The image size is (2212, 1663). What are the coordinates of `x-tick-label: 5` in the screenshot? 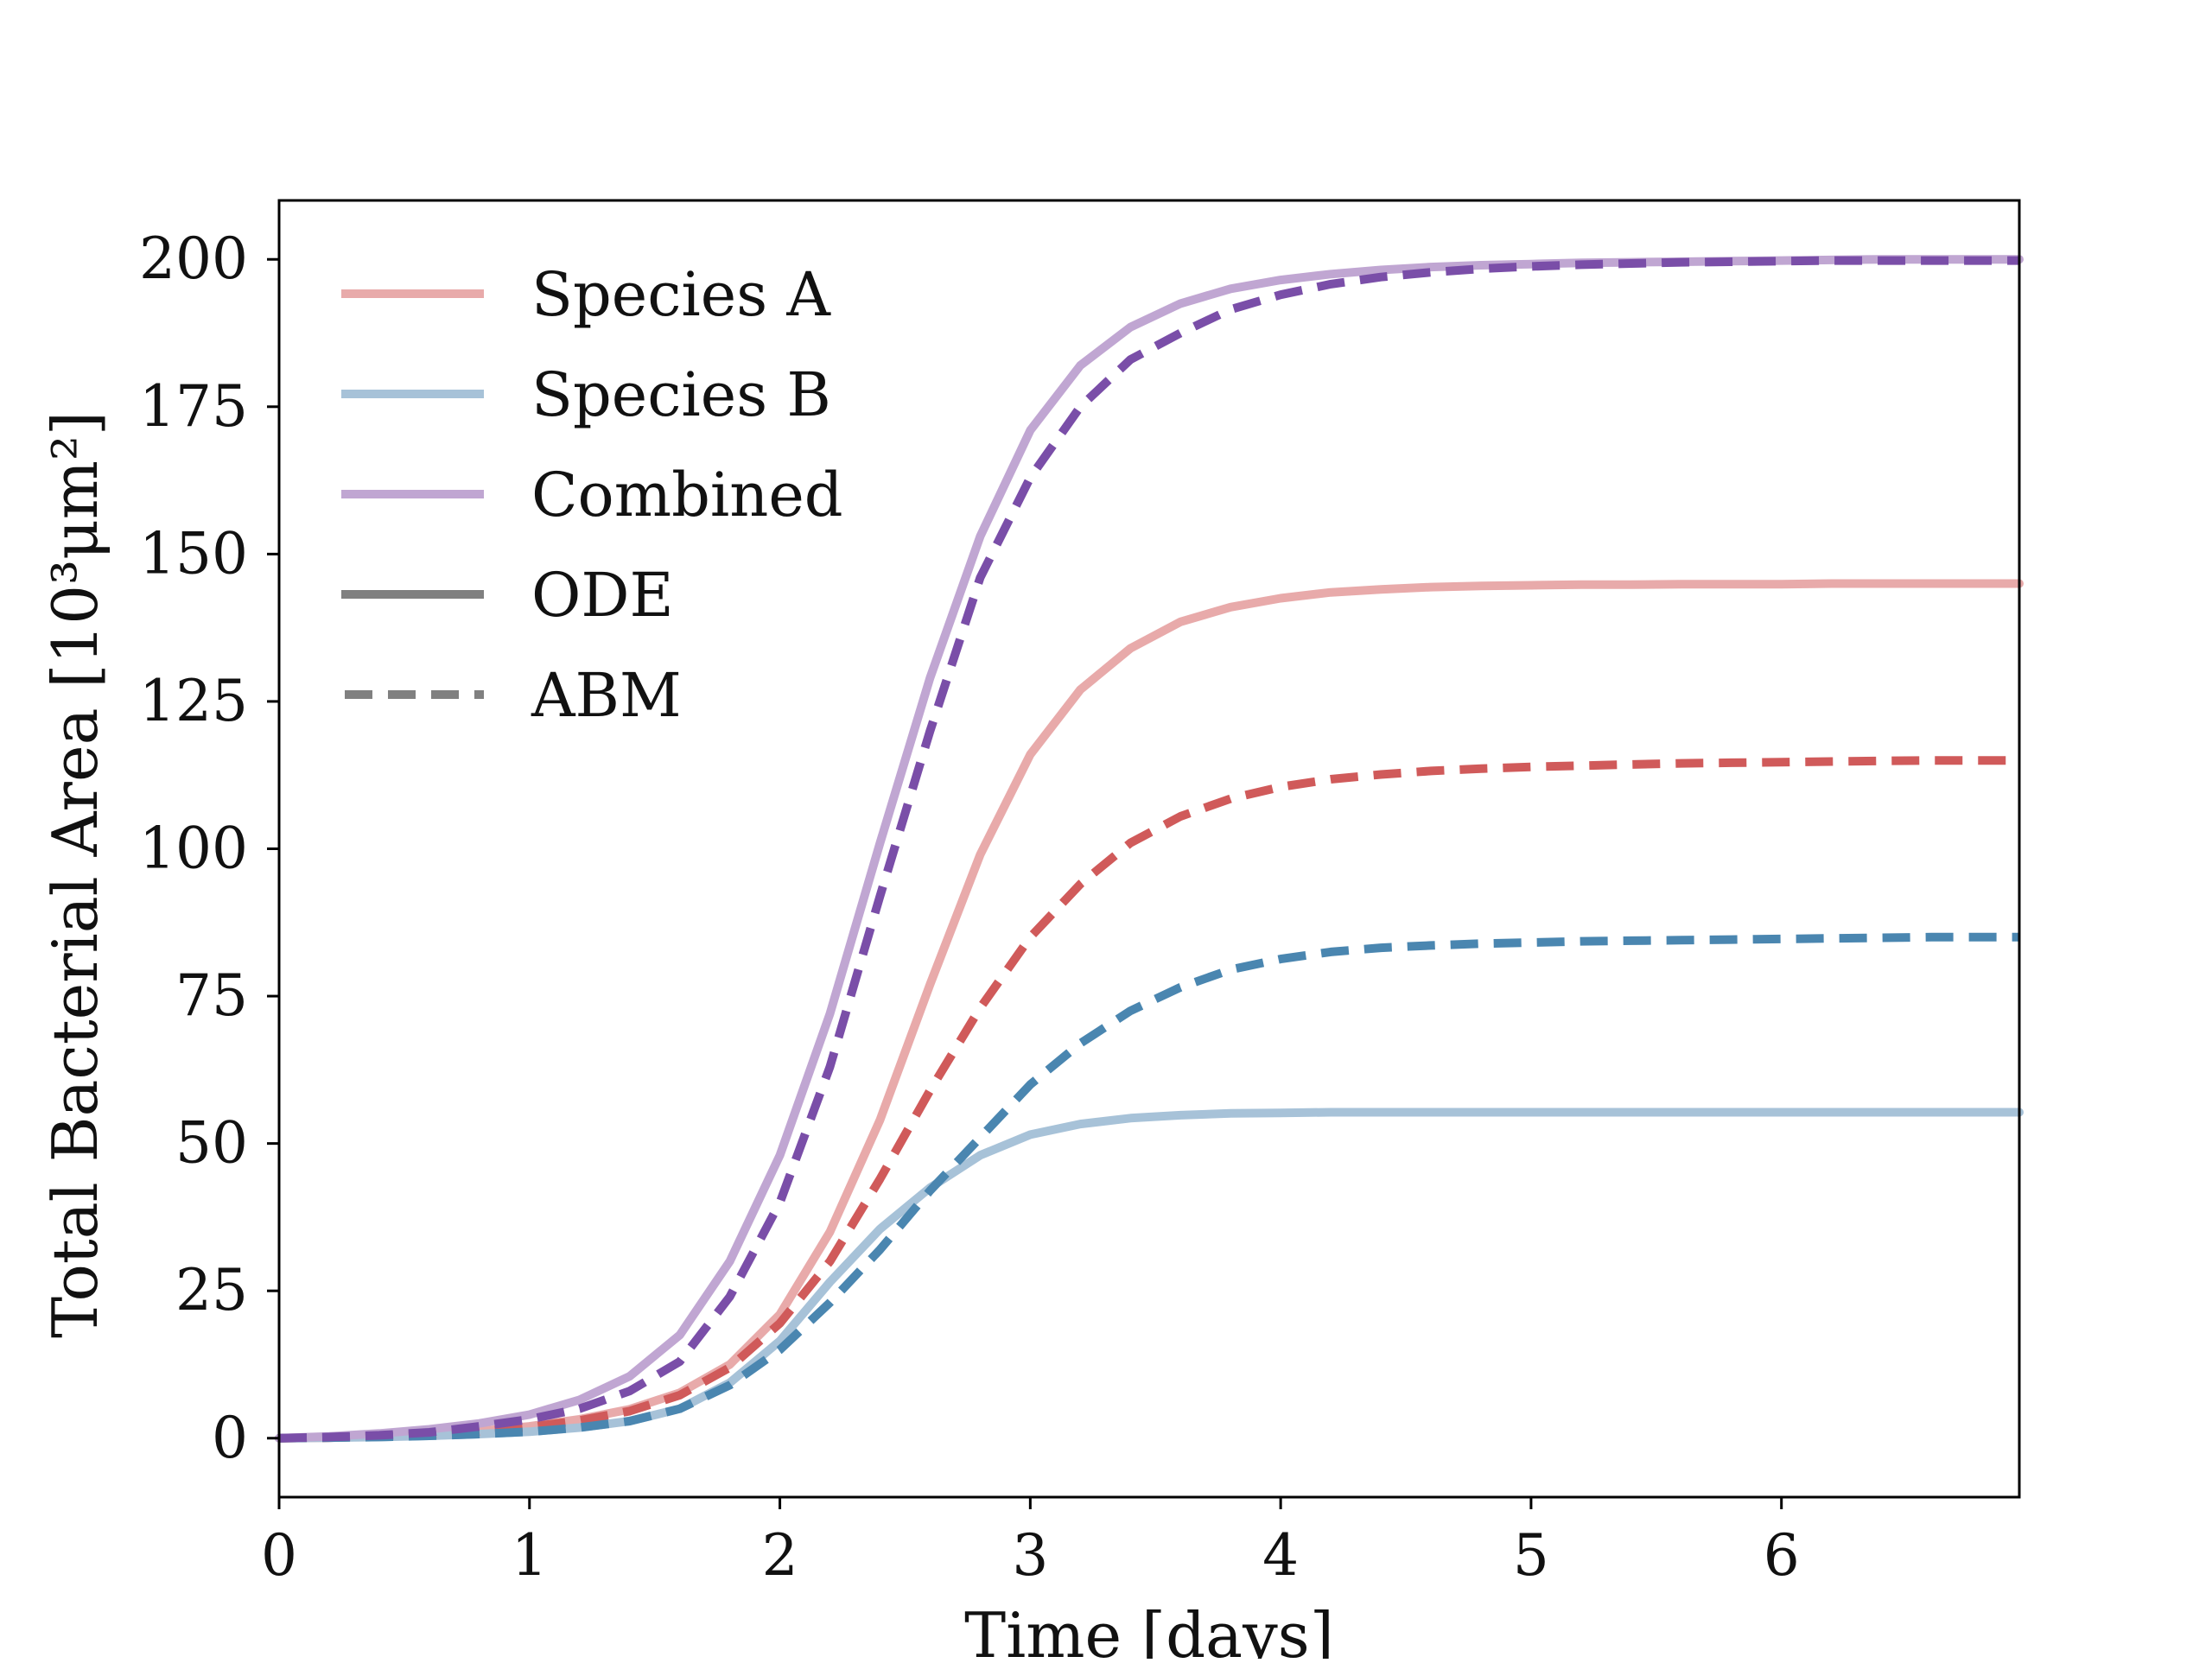 It's located at (1531, 1556).